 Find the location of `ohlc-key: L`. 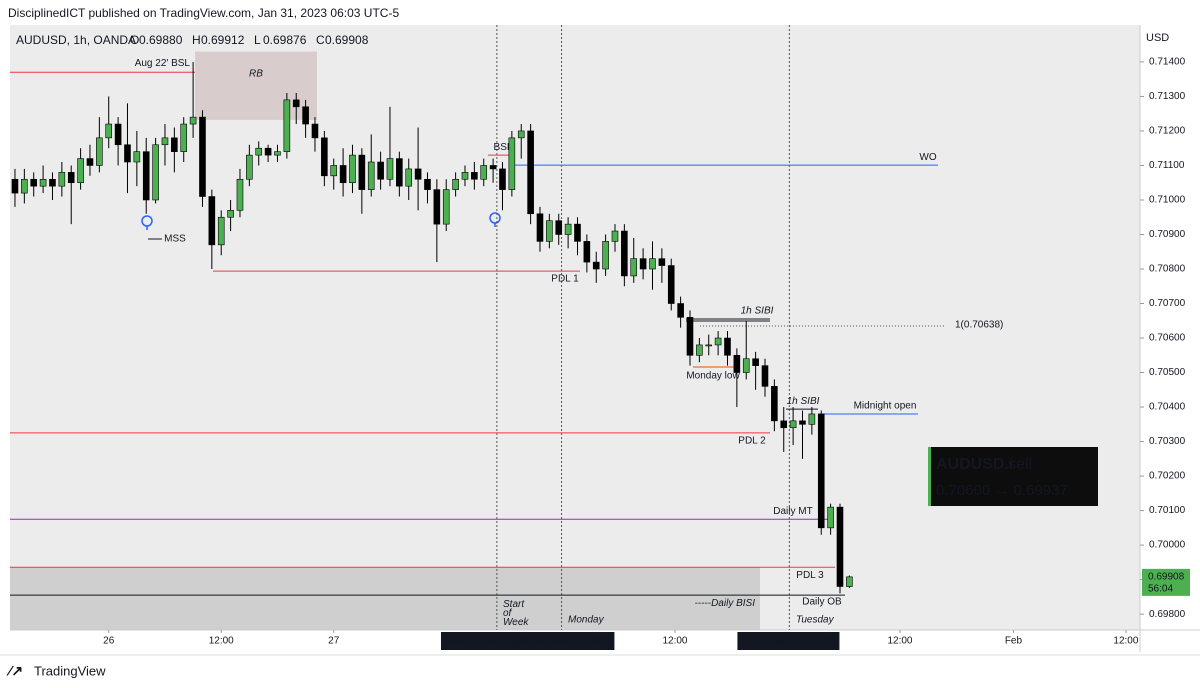

ohlc-key: L is located at coordinates (257, 40).